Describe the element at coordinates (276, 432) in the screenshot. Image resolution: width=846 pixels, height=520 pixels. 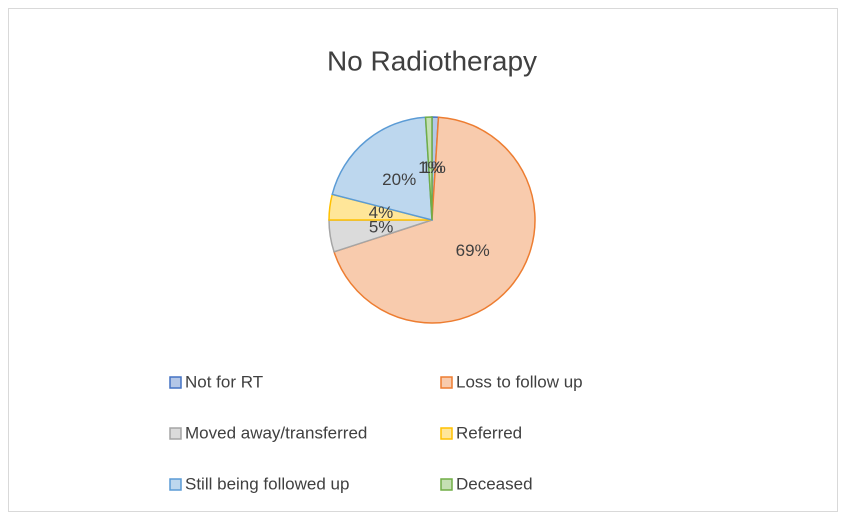
I see `legend-label: Moved away/transferred` at that location.